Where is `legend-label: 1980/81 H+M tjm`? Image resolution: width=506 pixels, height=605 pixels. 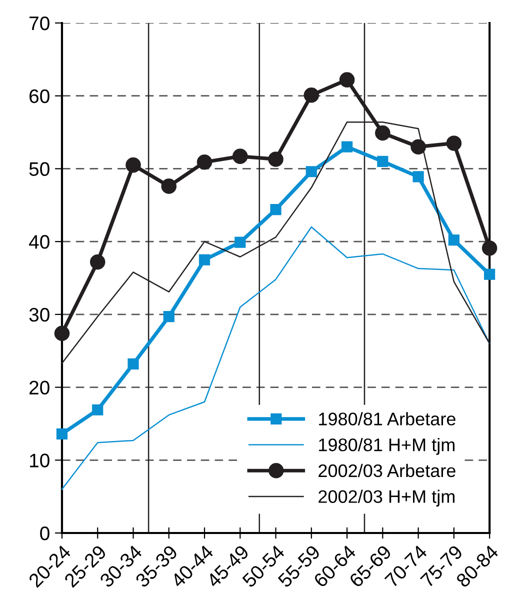 legend-label: 1980/81 H+M tjm is located at coordinates (386, 446).